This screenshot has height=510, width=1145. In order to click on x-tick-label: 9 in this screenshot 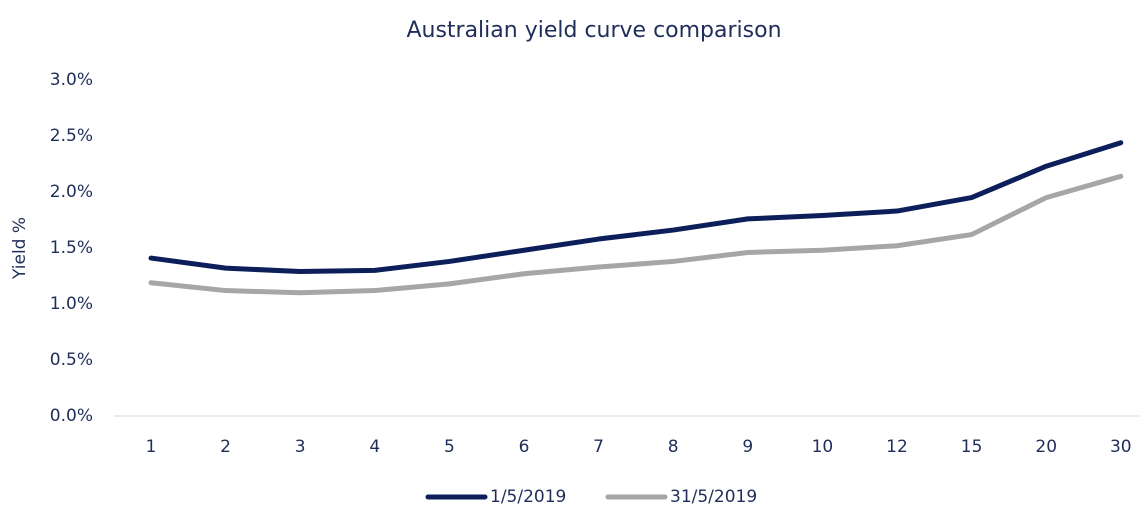, I will do `click(747, 447)`.